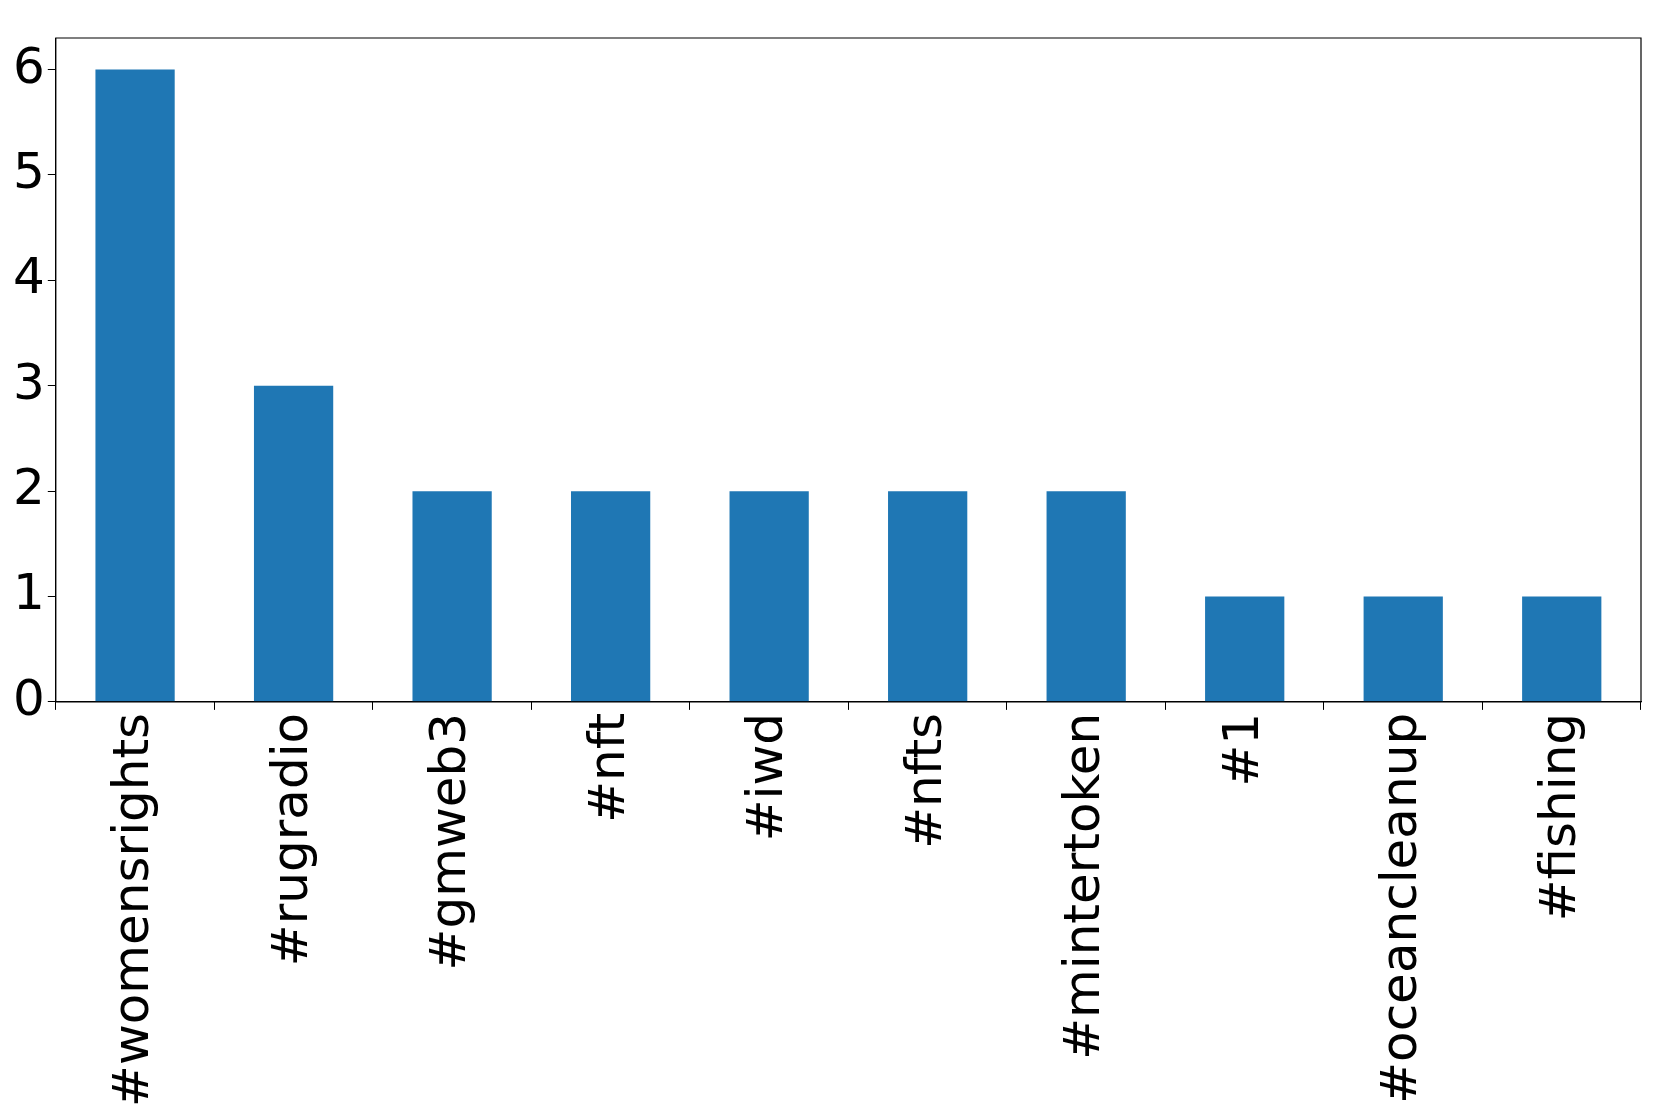 The image size is (1679, 1120). I want to click on y-tick-label: 6, so click(29, 65).